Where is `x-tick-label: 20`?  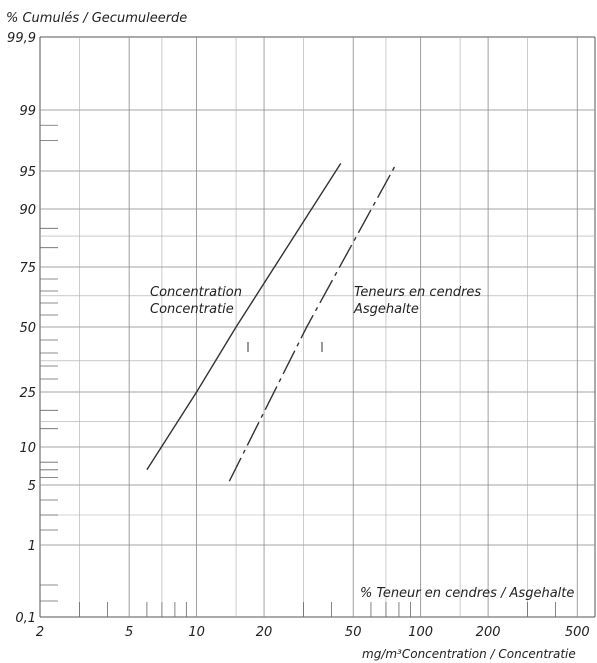
x-tick-label: 20 is located at coordinates (264, 632).